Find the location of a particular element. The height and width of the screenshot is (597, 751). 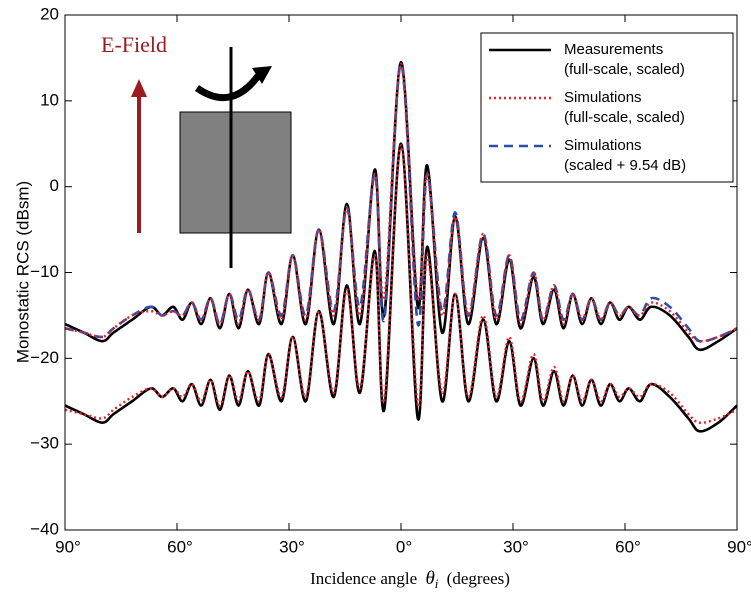

y-tick-label: −30 is located at coordinates (44, 443).